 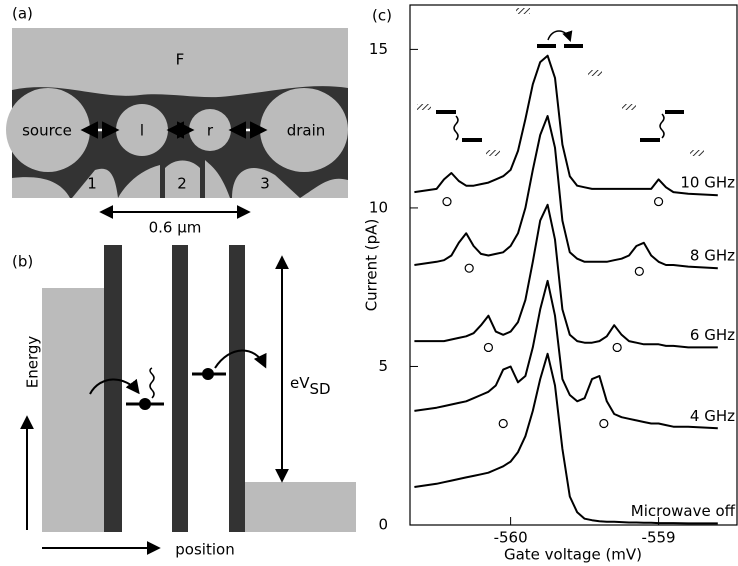 What do you see at coordinates (372, 265) in the screenshot?
I see `y-axis-title: Current (pA)` at bounding box center [372, 265].